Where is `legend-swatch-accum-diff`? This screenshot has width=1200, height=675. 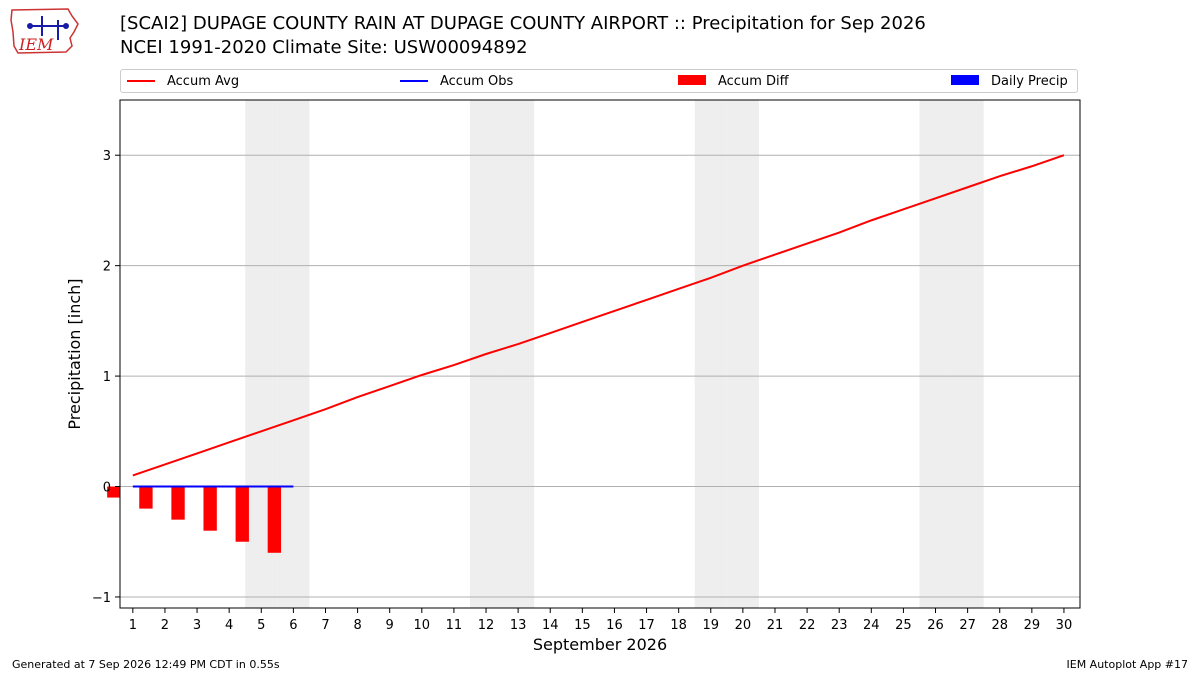
legend-swatch-accum-diff is located at coordinates (692, 80).